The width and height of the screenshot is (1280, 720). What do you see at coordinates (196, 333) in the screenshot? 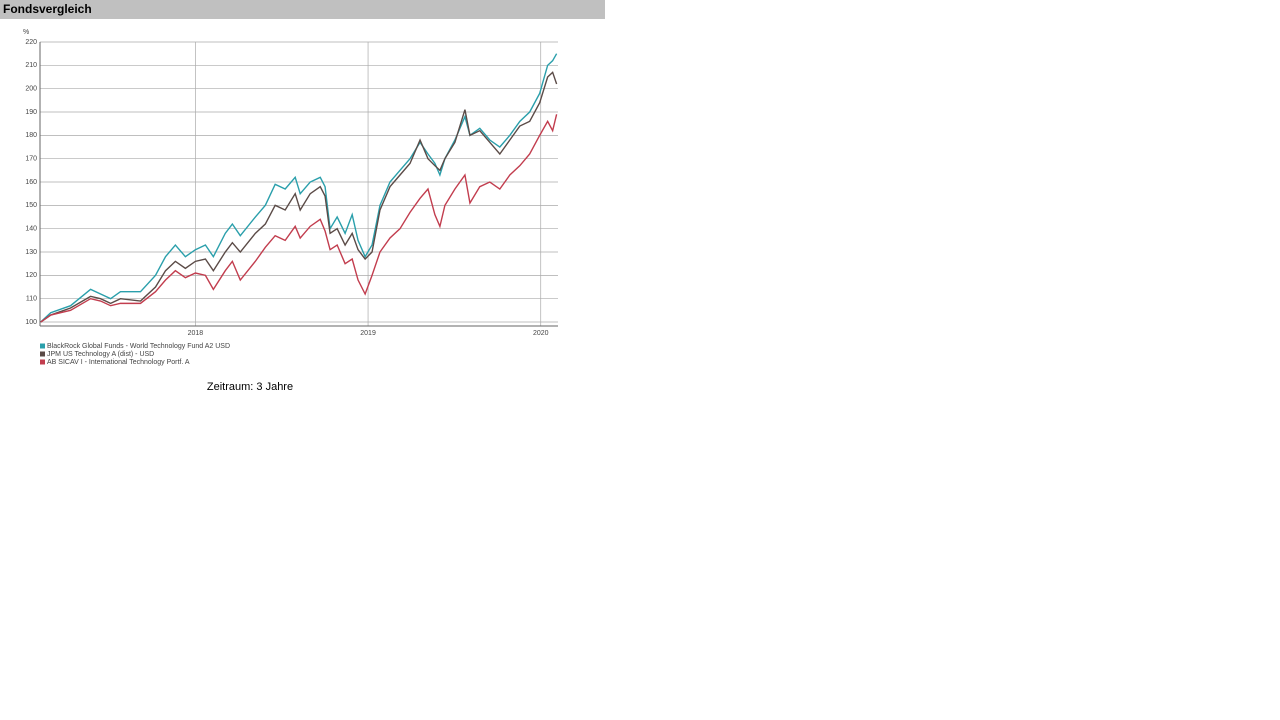
I see `x-tick-label: 2018` at bounding box center [196, 333].